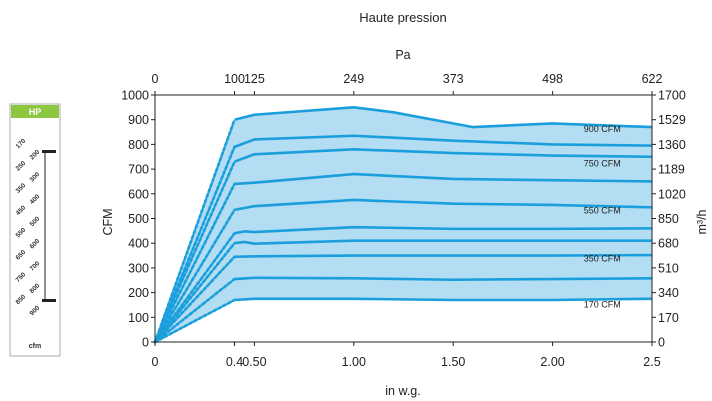  What do you see at coordinates (672, 145) in the screenshot?
I see `y2-tick-label: 1360` at bounding box center [672, 145].